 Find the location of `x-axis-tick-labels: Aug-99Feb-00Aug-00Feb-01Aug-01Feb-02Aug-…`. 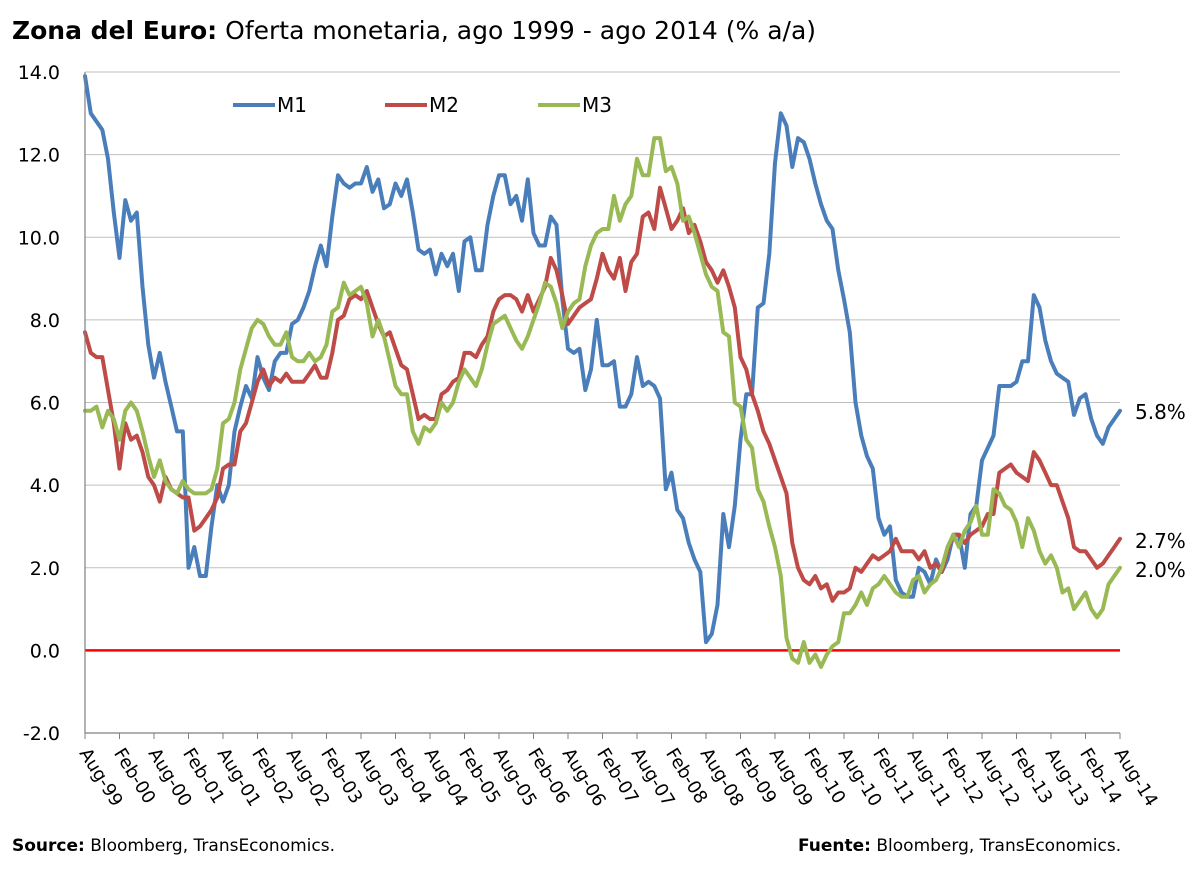

x-axis-tick-labels: Aug-99Feb-00Aug-00Feb-01Aug-01Feb-02Aug-… is located at coordinates (618, 778).